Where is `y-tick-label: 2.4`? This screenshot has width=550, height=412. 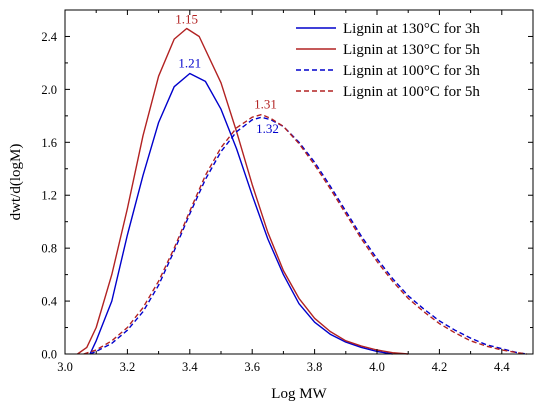 y-tick-label: 2.4 is located at coordinates (49, 37).